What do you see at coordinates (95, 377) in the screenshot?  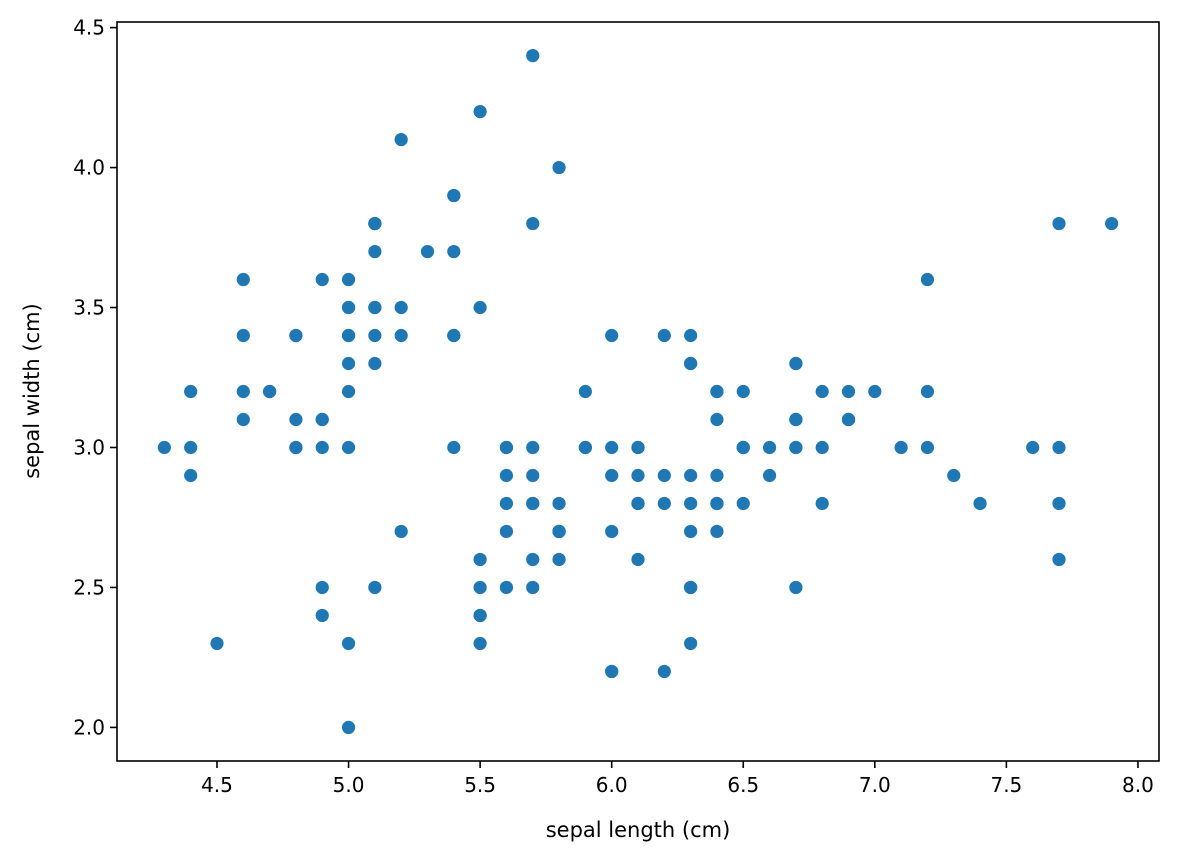 I see `y-axis-ticks: 2.0 2.5 3.0 3.5 4.0 4.5` at bounding box center [95, 377].